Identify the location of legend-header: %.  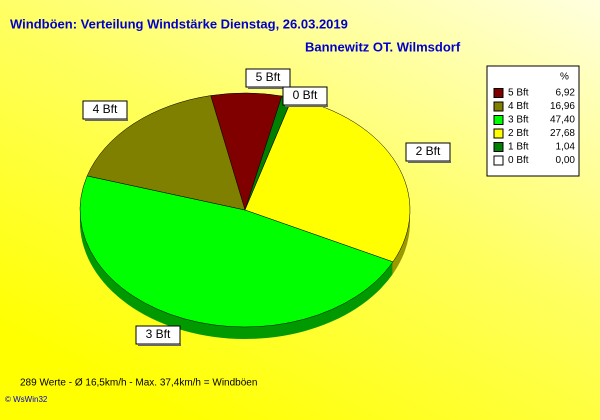
(564, 77).